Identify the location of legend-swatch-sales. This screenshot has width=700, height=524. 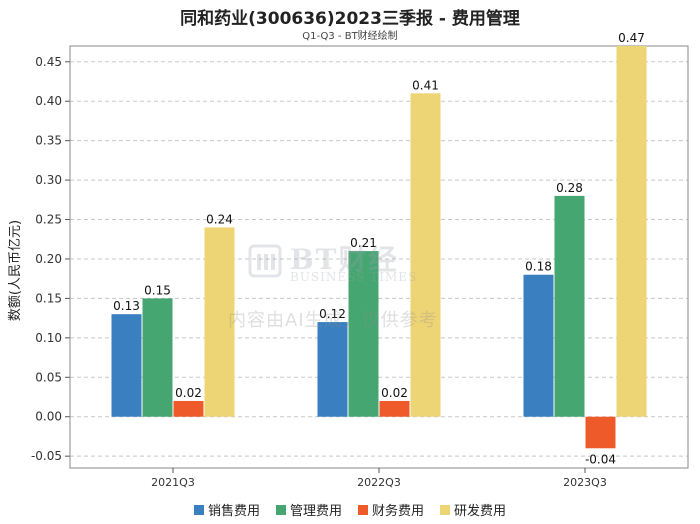
(198, 509).